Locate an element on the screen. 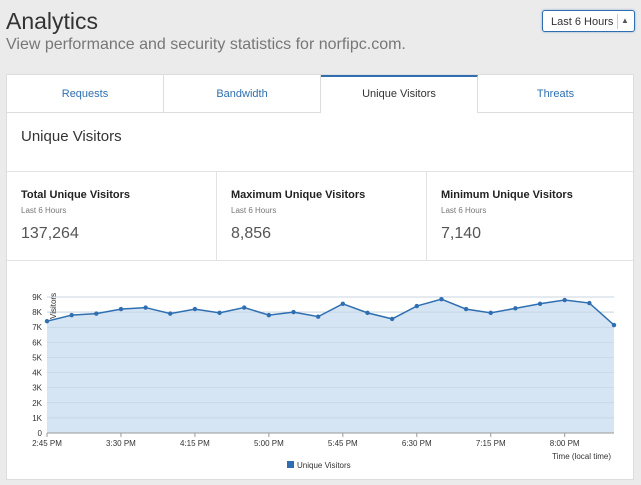 The image size is (641, 485). tab-threats: Threats is located at coordinates (555, 93).